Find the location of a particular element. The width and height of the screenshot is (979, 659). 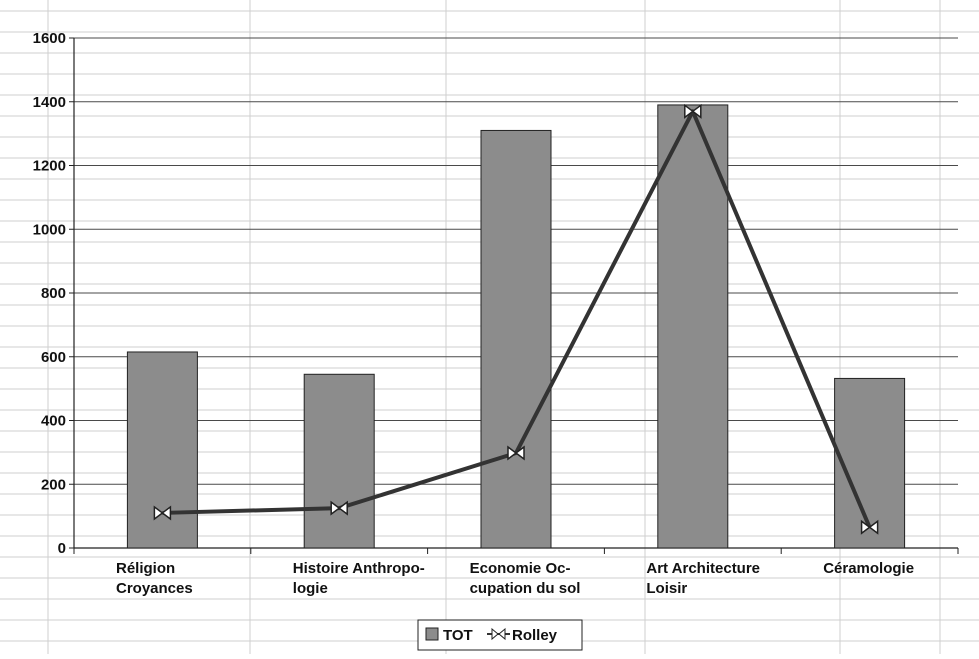

legend-marker-rolley is located at coordinates (498, 634).